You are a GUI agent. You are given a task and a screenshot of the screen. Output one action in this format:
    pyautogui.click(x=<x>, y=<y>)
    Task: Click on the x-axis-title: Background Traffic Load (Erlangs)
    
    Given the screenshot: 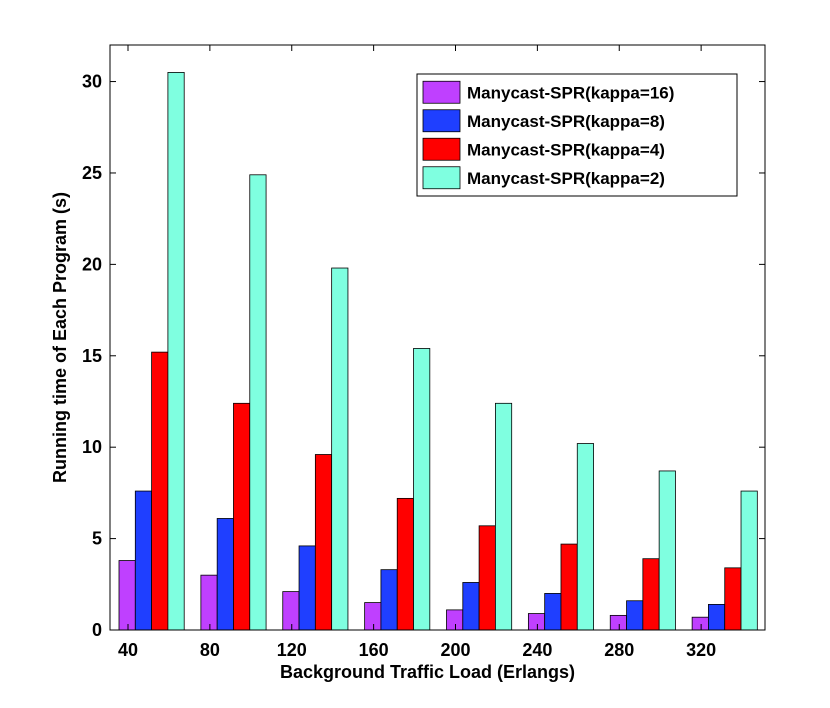 What is the action you would take?
    pyautogui.click(x=427, y=672)
    